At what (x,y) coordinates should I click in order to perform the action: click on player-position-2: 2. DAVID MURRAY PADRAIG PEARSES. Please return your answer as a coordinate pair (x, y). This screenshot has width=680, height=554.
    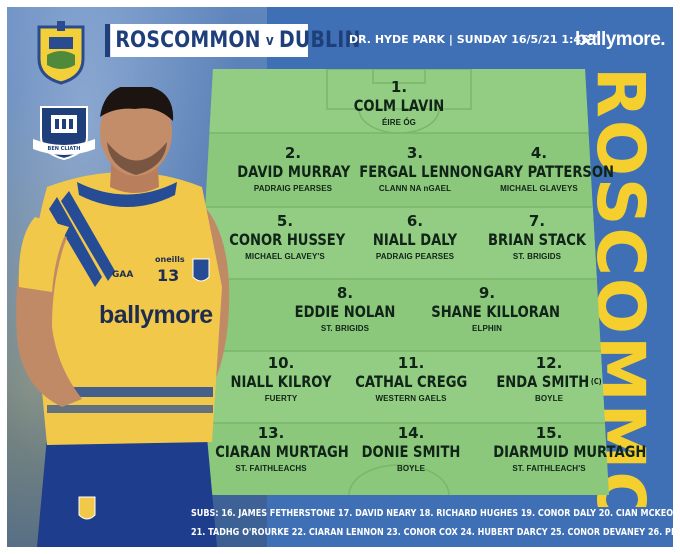
    Looking at the image, I should click on (293, 170).